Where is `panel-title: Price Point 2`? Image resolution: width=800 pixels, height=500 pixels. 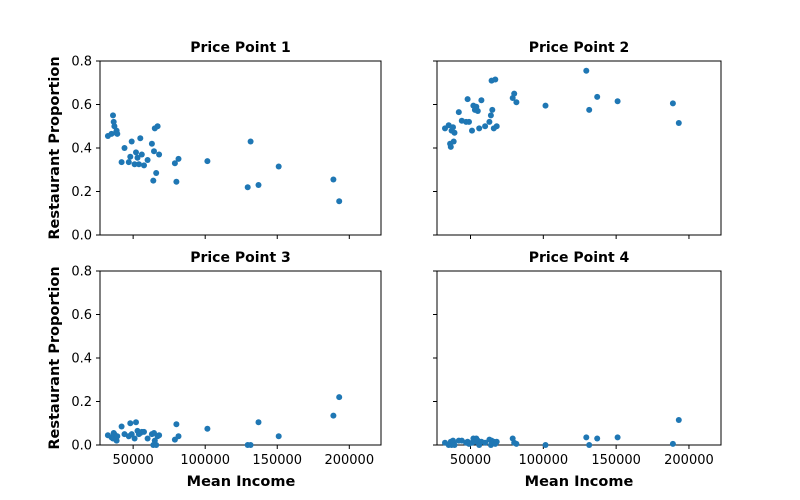
panel-title: Price Point 2 is located at coordinates (579, 48).